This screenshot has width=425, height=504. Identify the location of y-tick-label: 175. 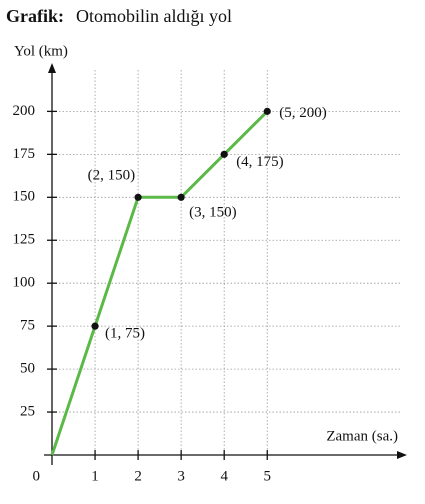
(24, 154).